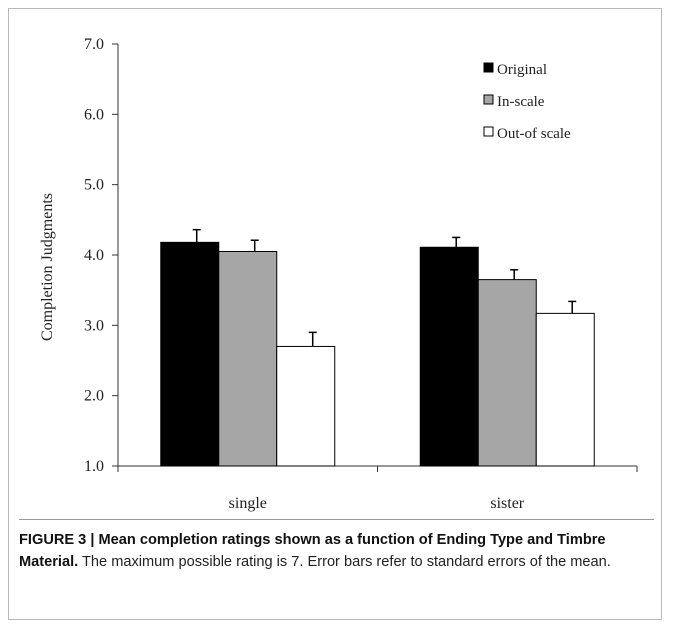  Describe the element at coordinates (377, 468) in the screenshot. I see `x-axis` at that location.